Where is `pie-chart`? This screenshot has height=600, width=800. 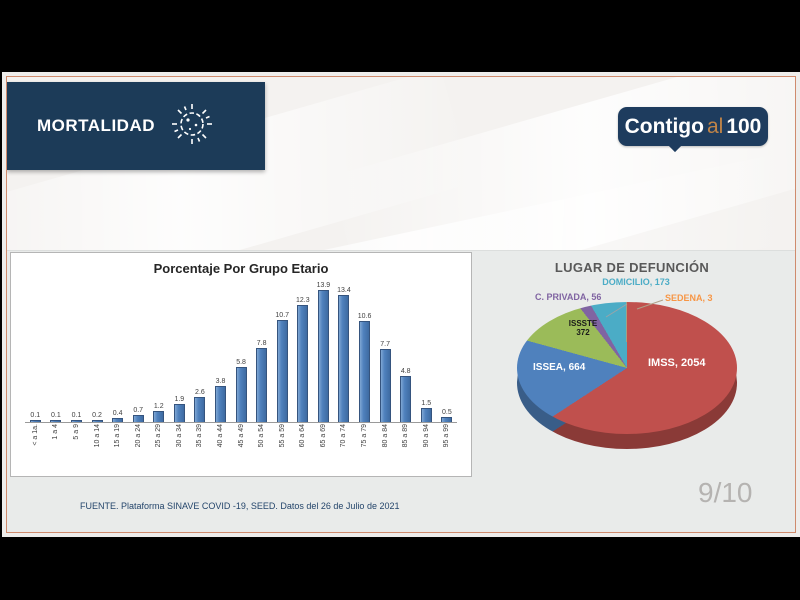
pie-chart is located at coordinates (627, 412).